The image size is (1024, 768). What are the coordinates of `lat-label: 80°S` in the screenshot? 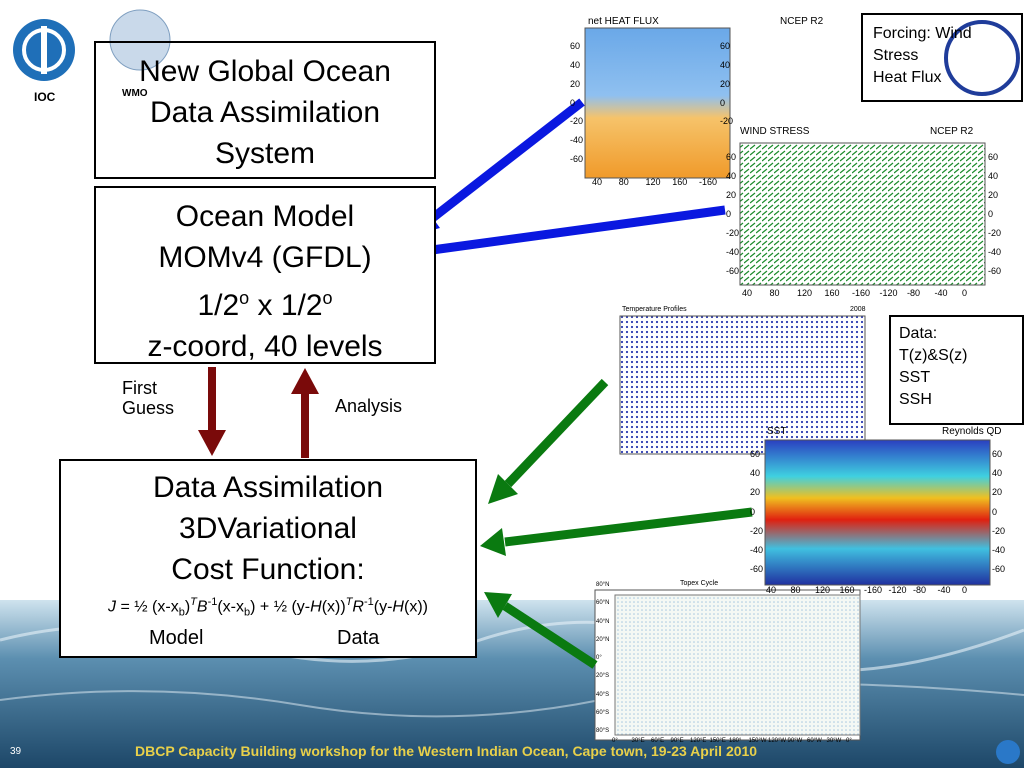 It's located at (603, 731).